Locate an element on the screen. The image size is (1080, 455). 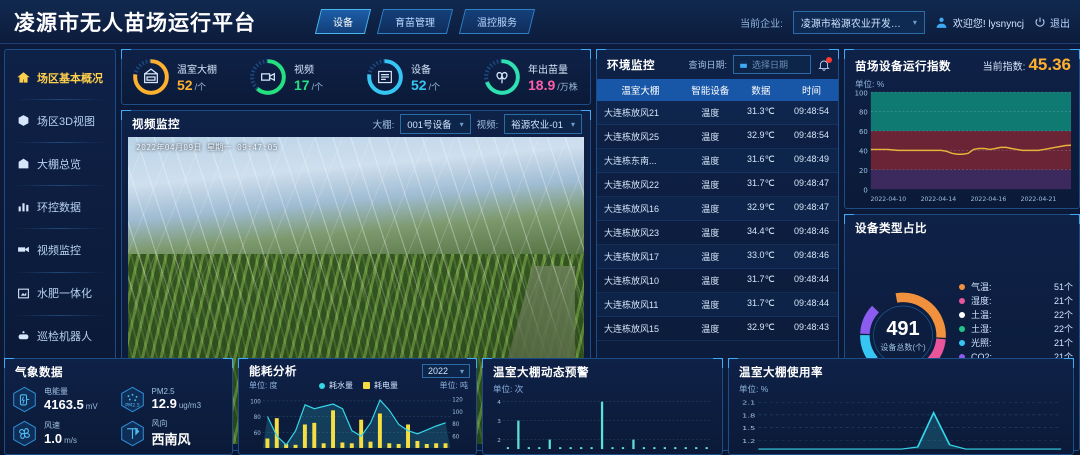
weather-icon-wrap: PM2.5 is located at coordinates (132, 399).